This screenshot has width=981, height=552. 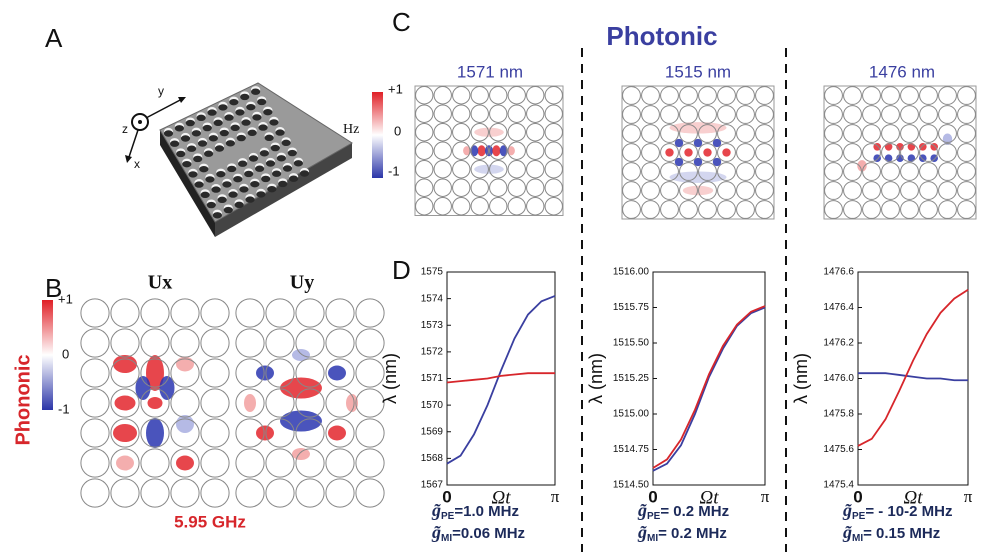 I want to click on annotation-symbol: g̃, so click(x=642, y=532).